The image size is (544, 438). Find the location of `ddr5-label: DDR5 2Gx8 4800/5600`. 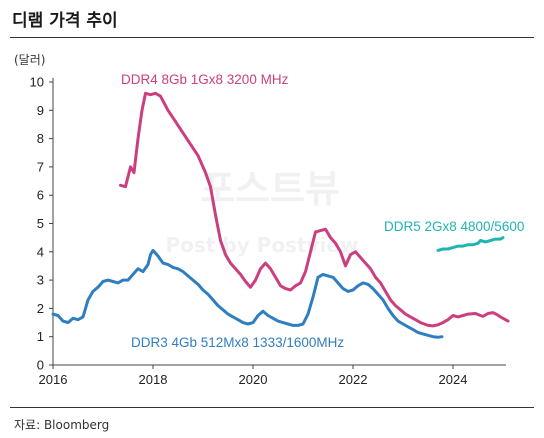

ddr5-label: DDR5 2Gx8 4800/5600 is located at coordinates (454, 226).